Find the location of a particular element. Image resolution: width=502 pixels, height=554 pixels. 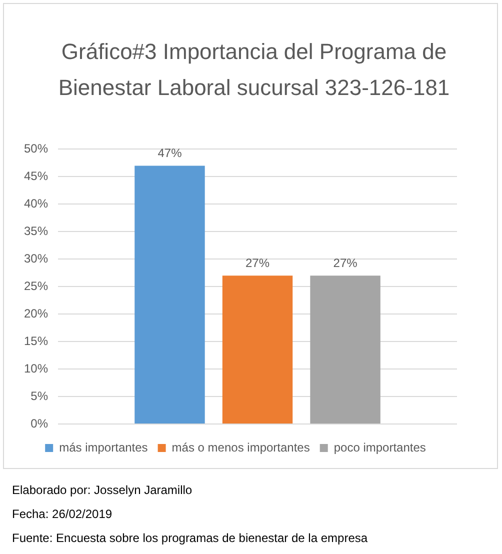

text: Elaborado por: Josselyn Jaramillo is located at coordinates (103, 490).